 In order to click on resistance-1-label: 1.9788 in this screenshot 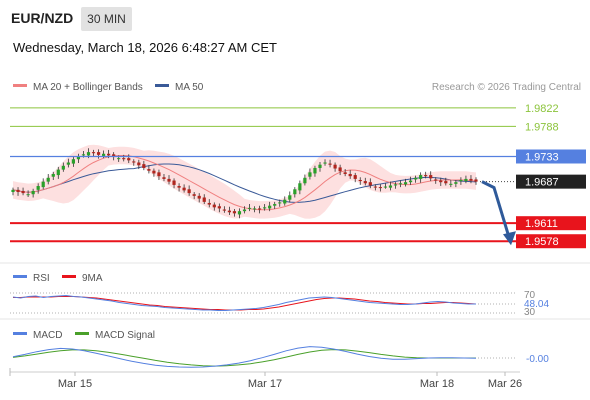, I will do `click(542, 127)`.